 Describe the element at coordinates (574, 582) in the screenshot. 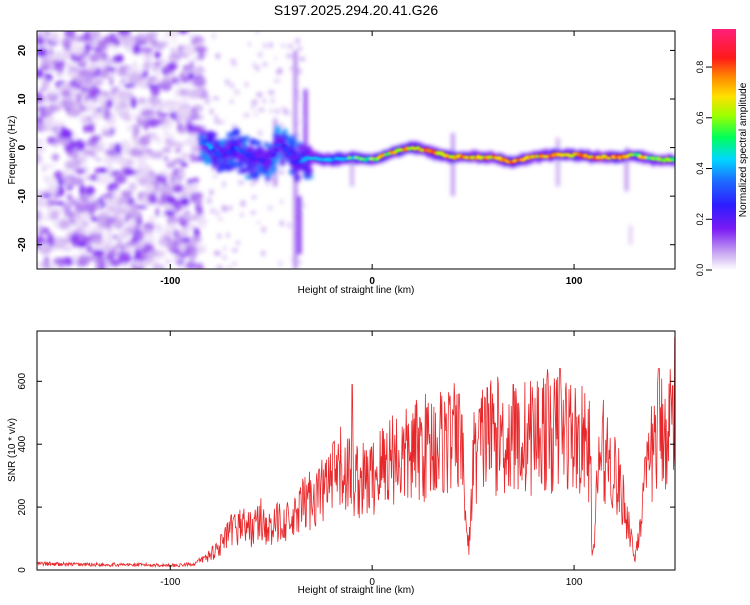

I see `snr-x-tick-label: 100` at that location.